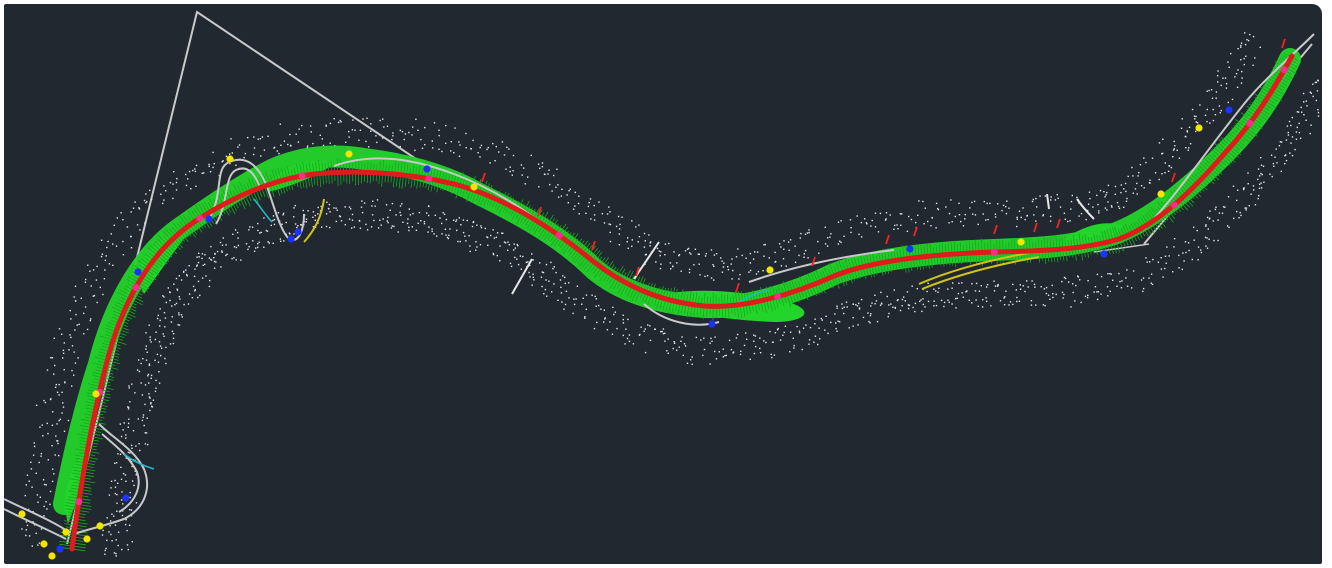 This screenshot has width=1332, height=568. I want to click on edge-line-bottom-left-inner, so click(120, 473).